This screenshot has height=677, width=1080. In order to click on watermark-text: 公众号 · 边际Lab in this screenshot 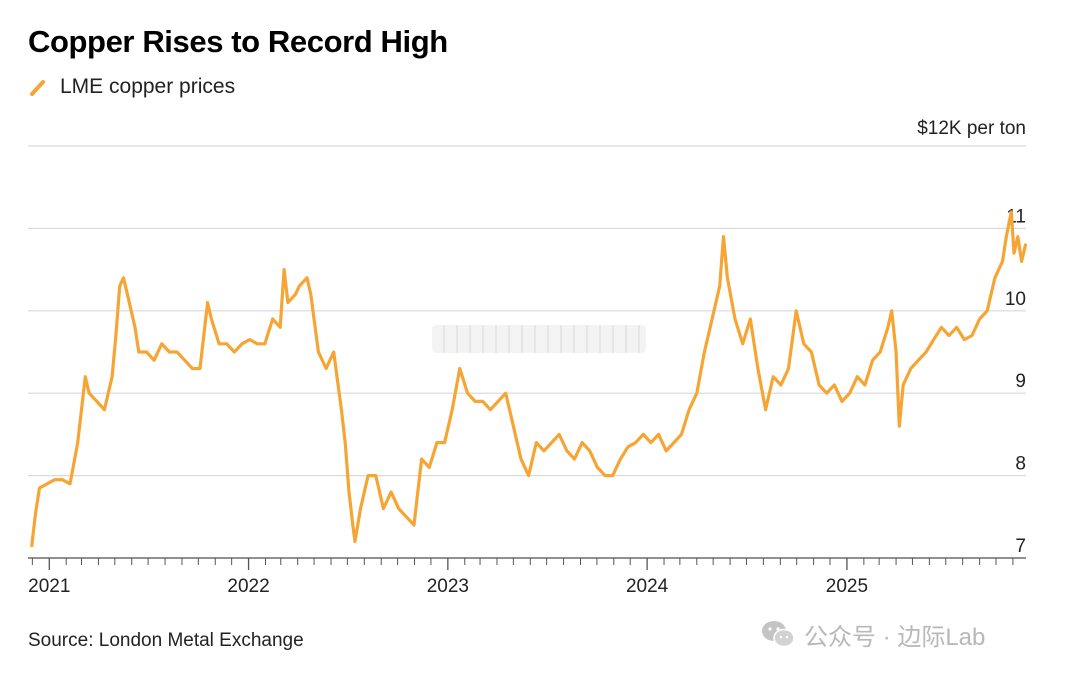, I will do `click(895, 637)`.